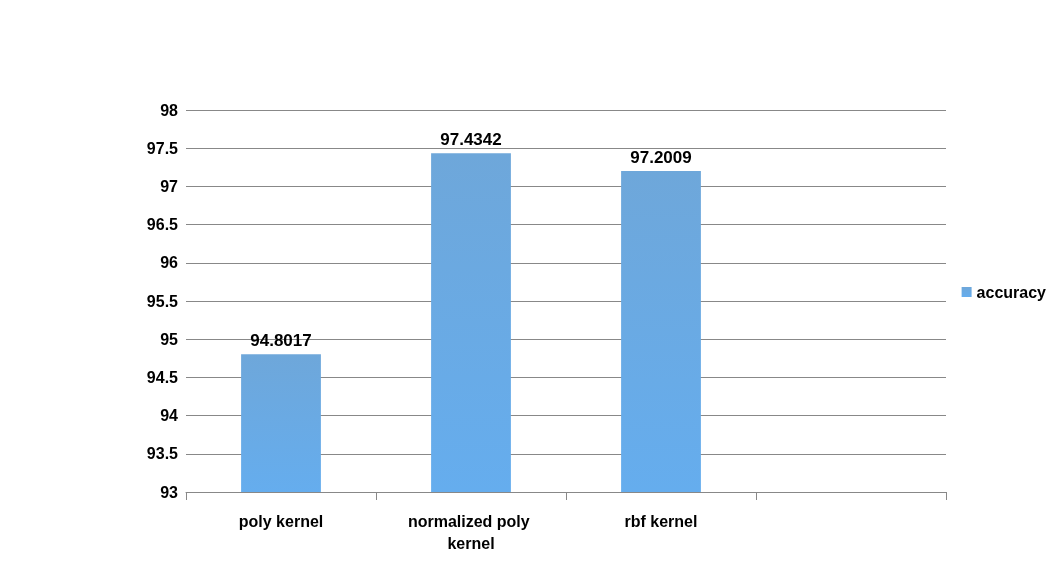 The image size is (1064, 584). What do you see at coordinates (1011, 292) in the screenshot?
I see `legend-label: accuracy` at bounding box center [1011, 292].